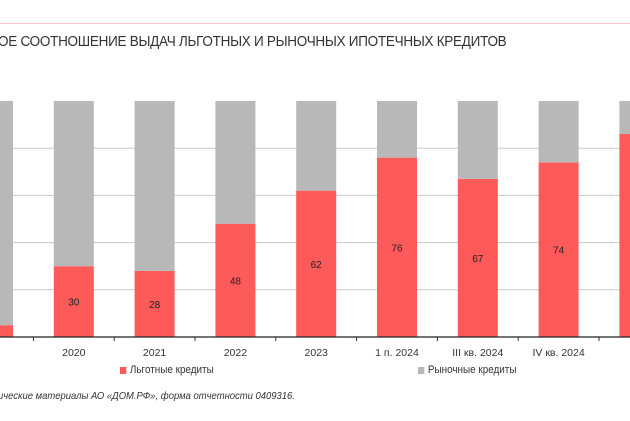 This screenshot has width=630, height=421. What do you see at coordinates (472, 370) in the screenshot?
I see `legend-label: Рыночные кредиты` at bounding box center [472, 370].